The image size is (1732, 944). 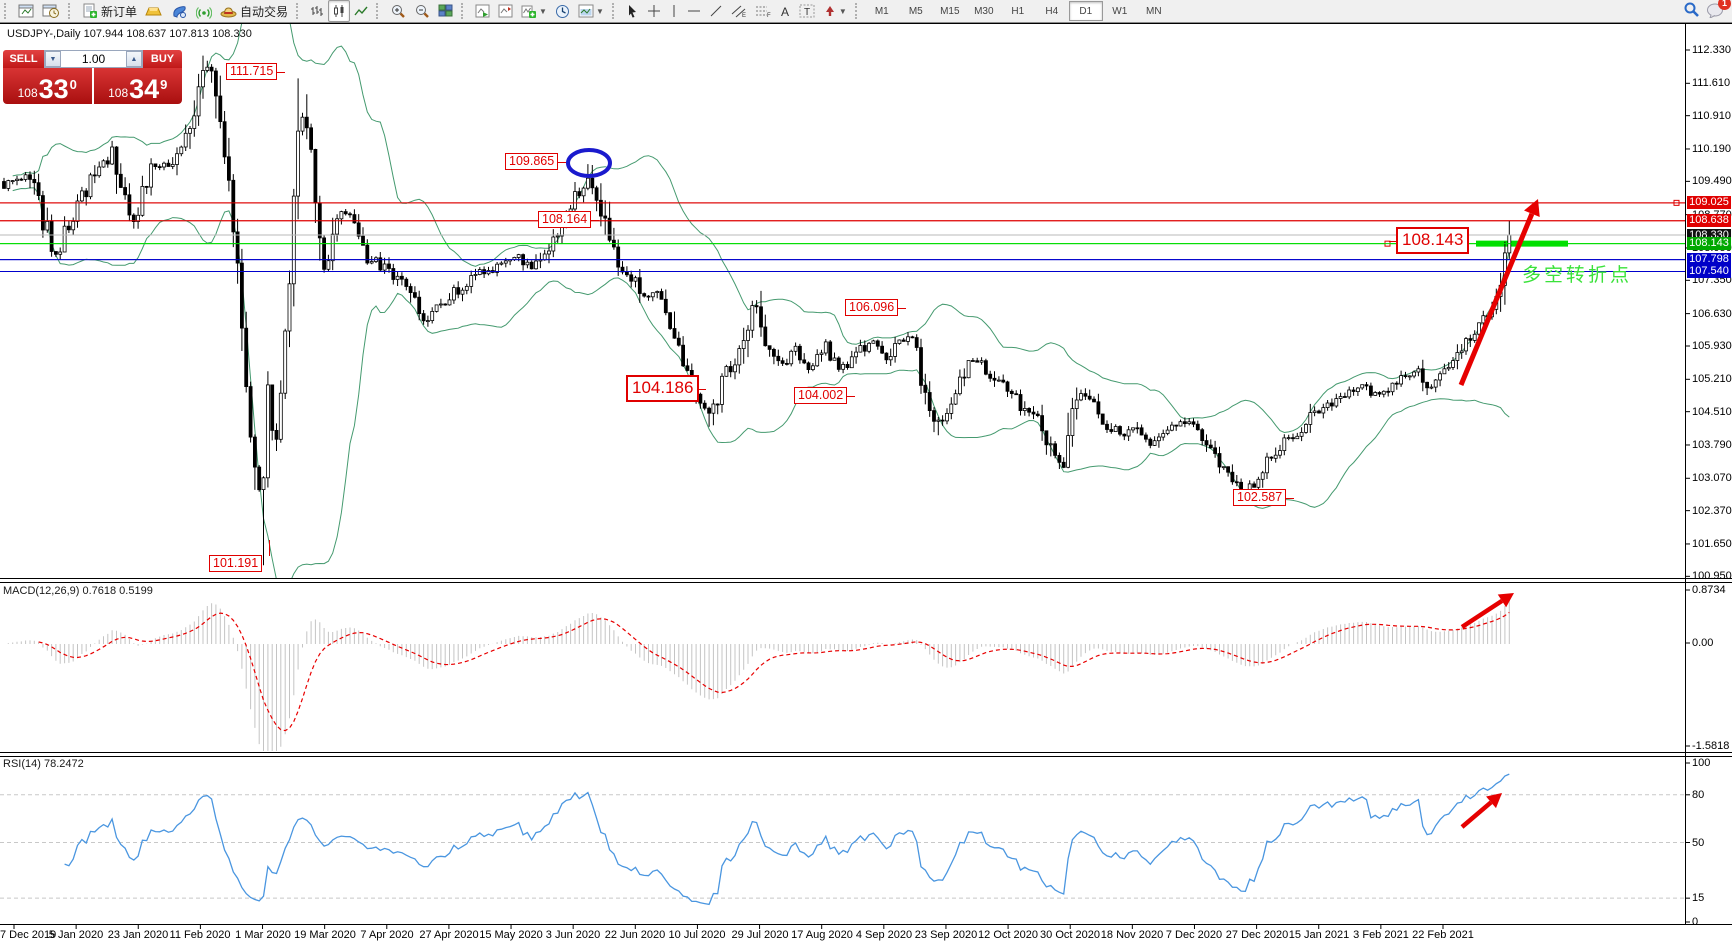 I want to click on price-annotation: 102.587, so click(x=1264, y=497).